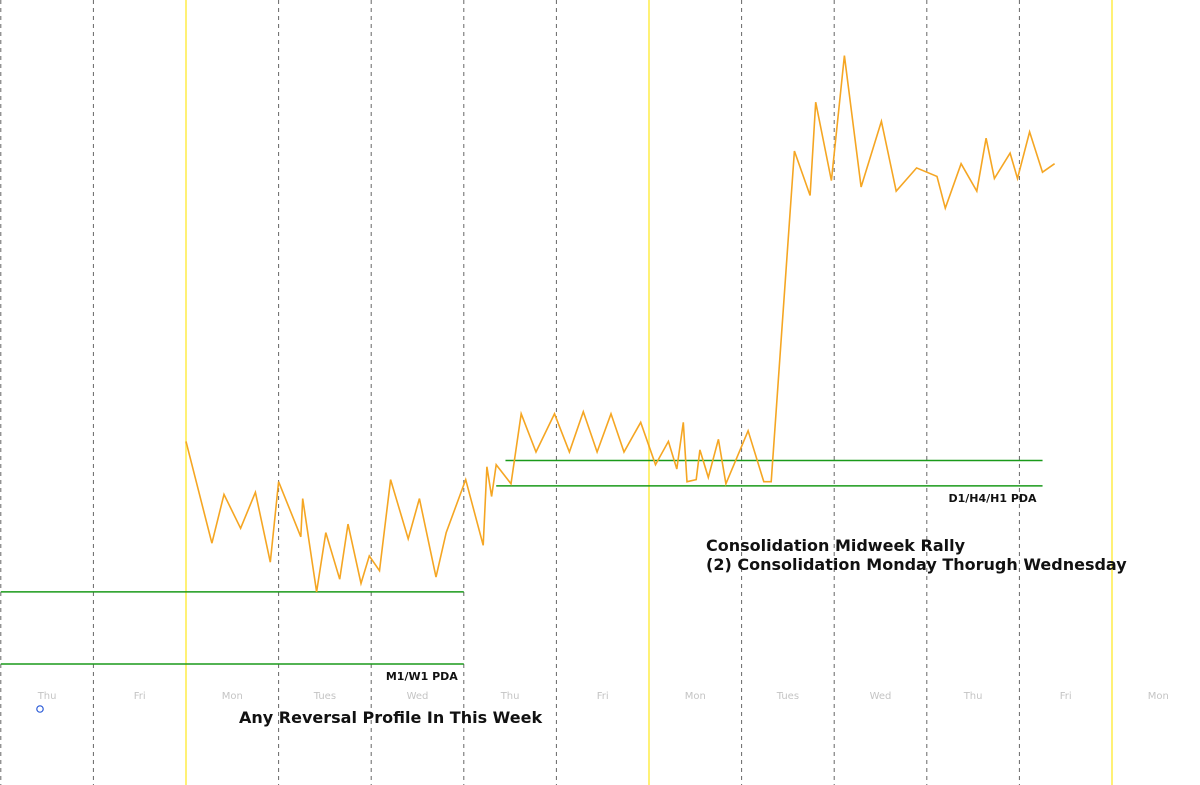  Describe the element at coordinates (390, 717) in the screenshot. I see `annotation-any-reversal-profile: Any Reversal Profile In This Week` at that location.